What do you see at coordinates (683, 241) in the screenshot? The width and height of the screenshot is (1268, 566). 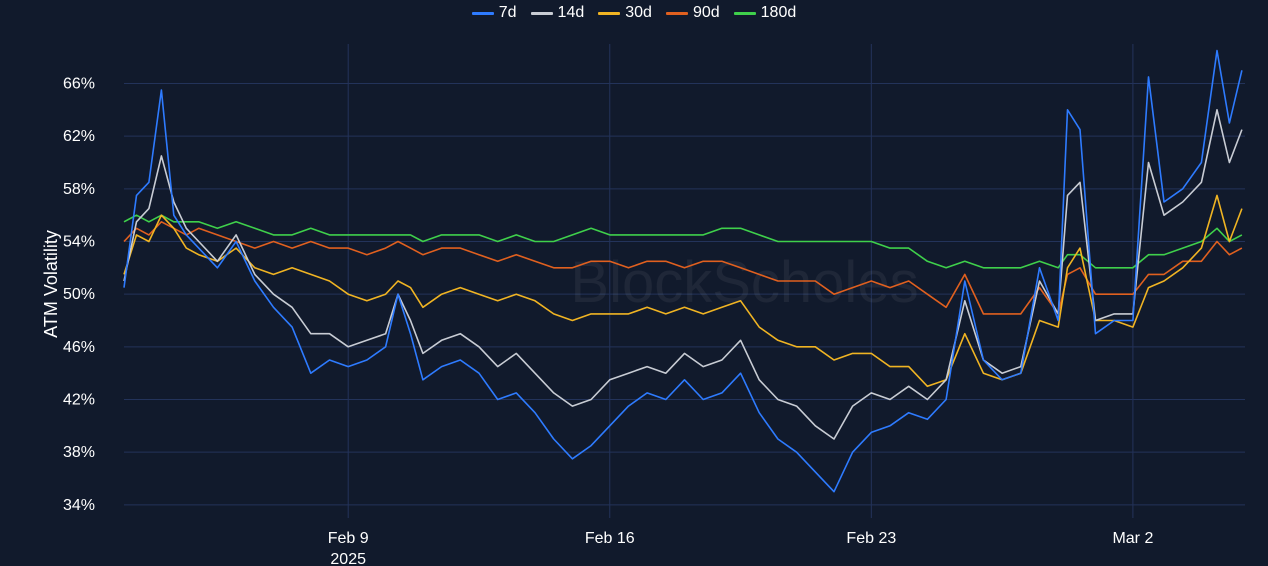 I see `series-line-180d` at bounding box center [683, 241].